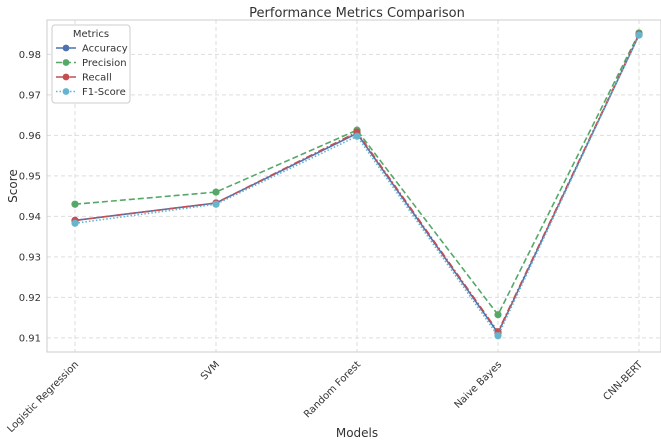 This screenshot has height=443, width=661. What do you see at coordinates (623, 381) in the screenshot?
I see `x-tick-label: CNN-BERT` at bounding box center [623, 381].